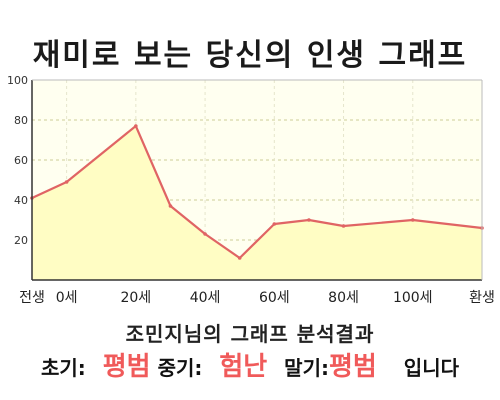  Describe the element at coordinates (250, 55) in the screenshot. I see `page-title: 재미로 보는 당신의 인생 그래프` at that location.